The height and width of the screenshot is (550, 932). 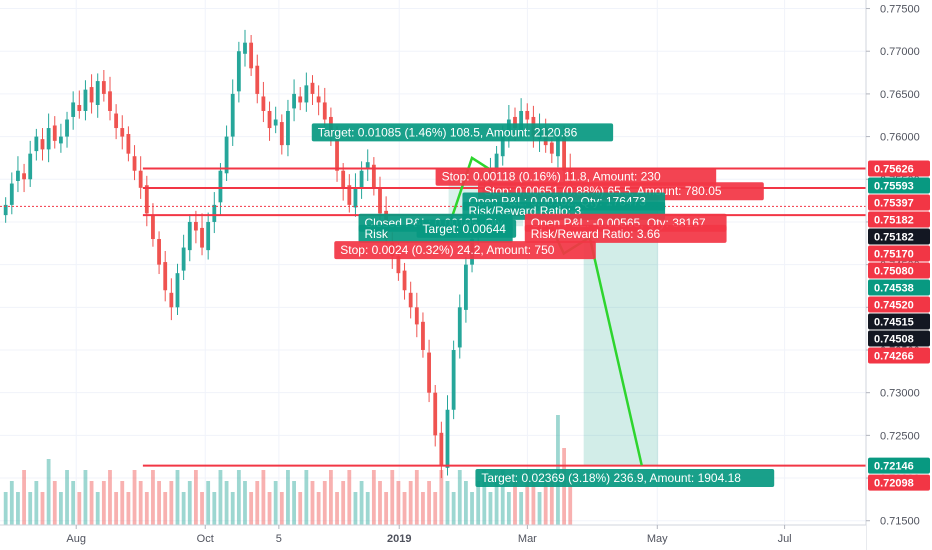 What do you see at coordinates (894, 204) in the screenshot?
I see `price-tag-label: 0.75397` at bounding box center [894, 204].